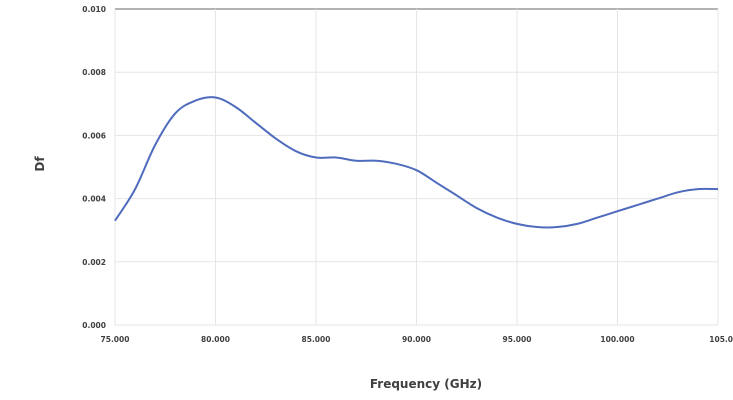 The height and width of the screenshot is (400, 733). Describe the element at coordinates (115, 339) in the screenshot. I see `x-tick-label: 75.000` at that location.